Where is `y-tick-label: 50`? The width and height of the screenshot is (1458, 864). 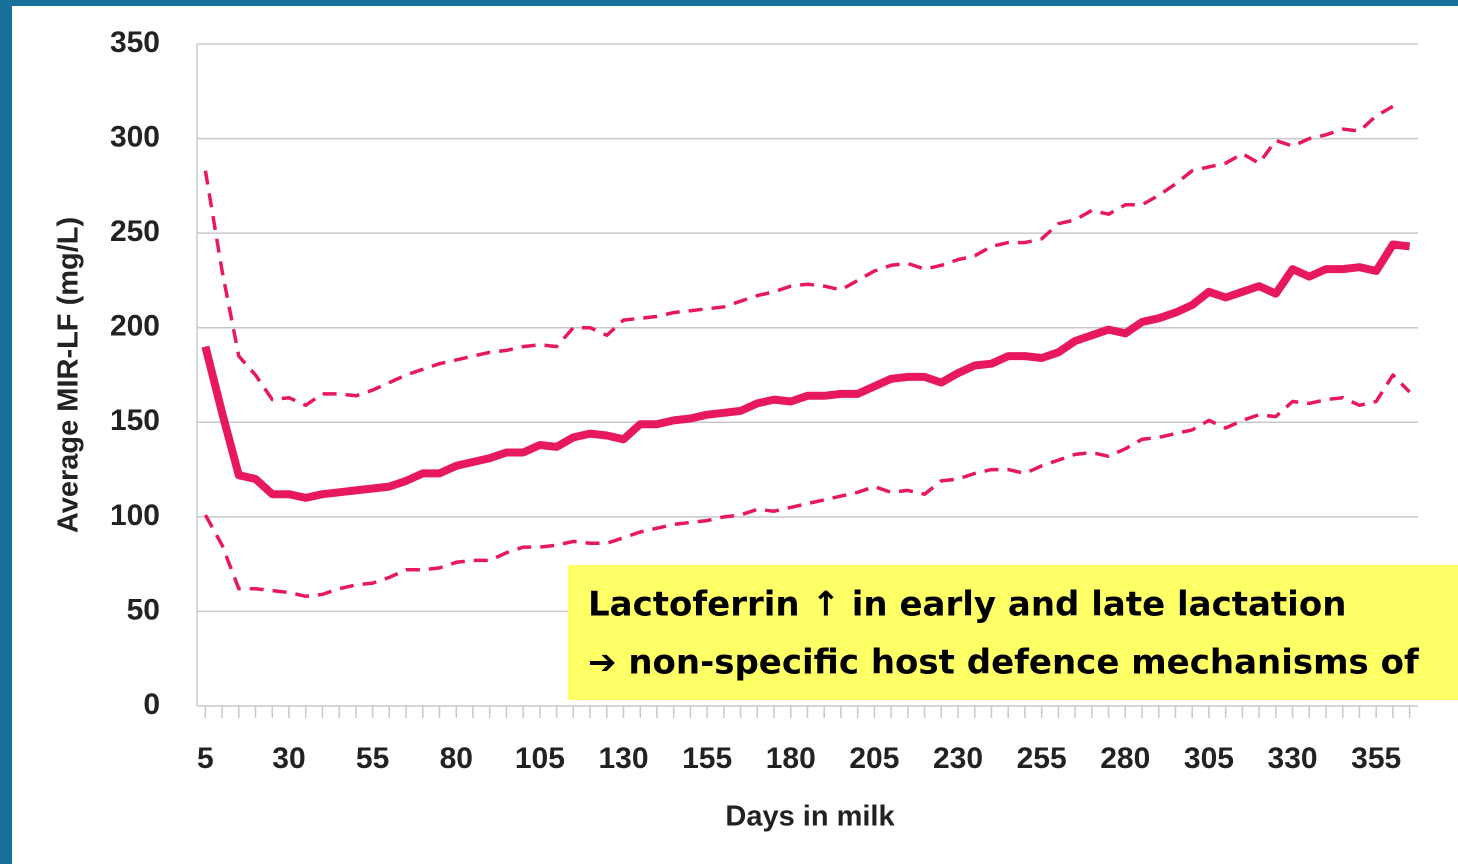
y-tick-label: 50 is located at coordinates (143, 609).